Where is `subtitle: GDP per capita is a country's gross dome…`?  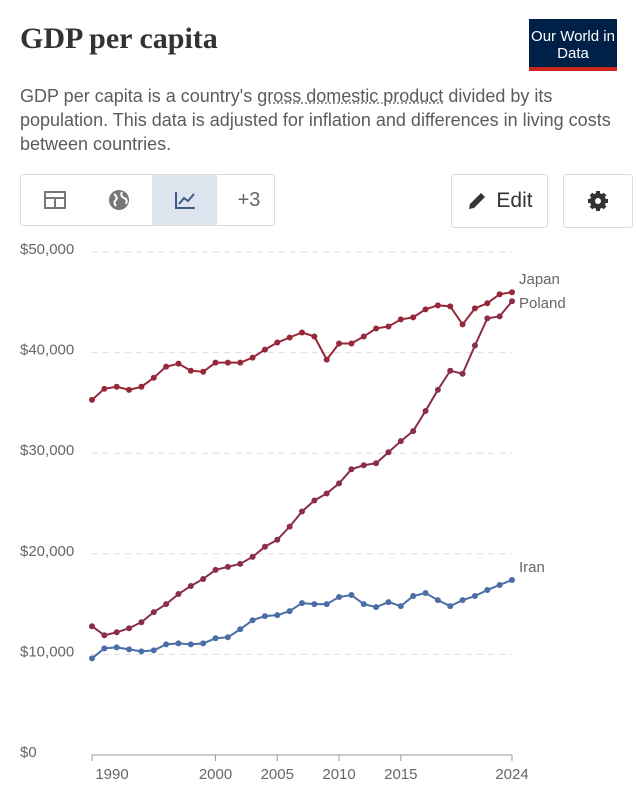
subtitle: GDP per capita is a country's gross dome… is located at coordinates (320, 120).